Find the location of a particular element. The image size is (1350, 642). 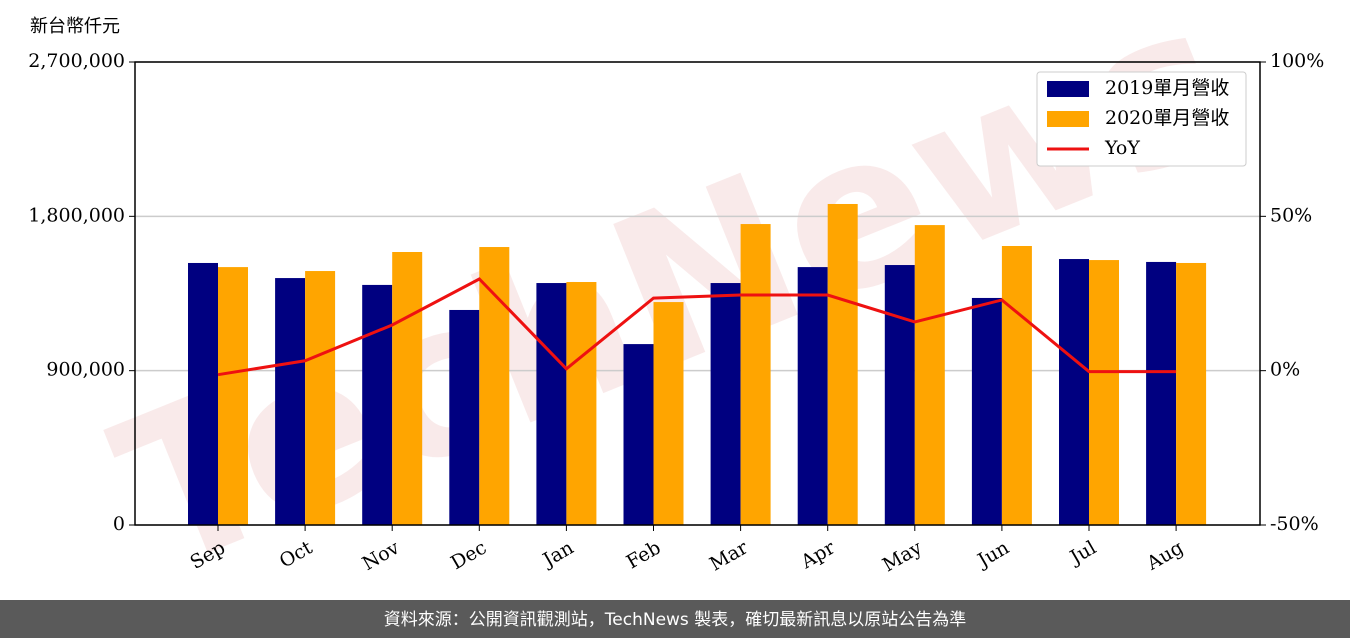

footer: 資料來源：公開資訊觀測站，TechNews 製表，確切最新訊息以原站公告為準 is located at coordinates (675, 620).